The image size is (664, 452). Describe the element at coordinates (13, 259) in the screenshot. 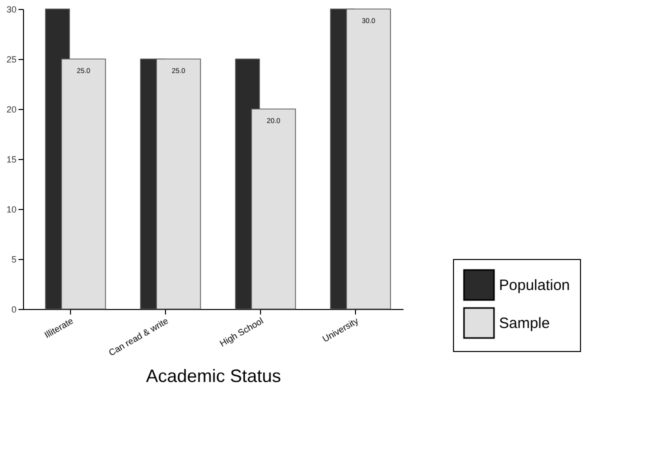

I see `y-tick-label: 5` at that location.